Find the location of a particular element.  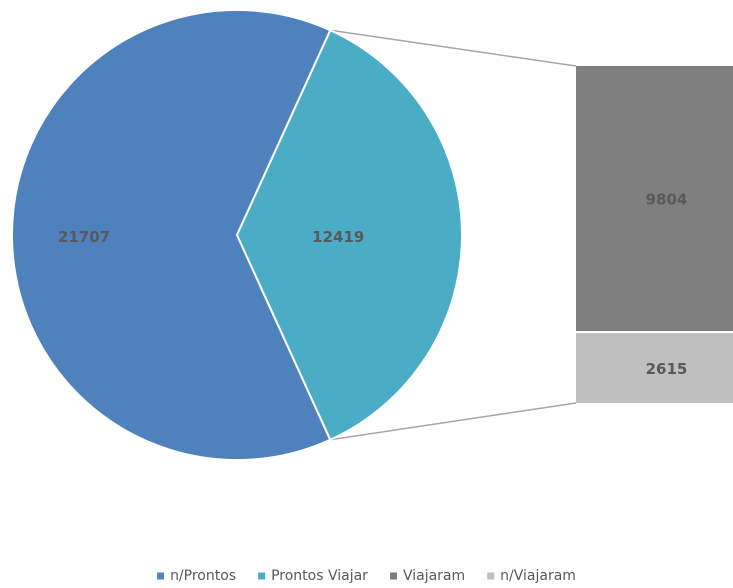

legend-entry-n-viajaram: n/Viajaram is located at coordinates (531, 576).